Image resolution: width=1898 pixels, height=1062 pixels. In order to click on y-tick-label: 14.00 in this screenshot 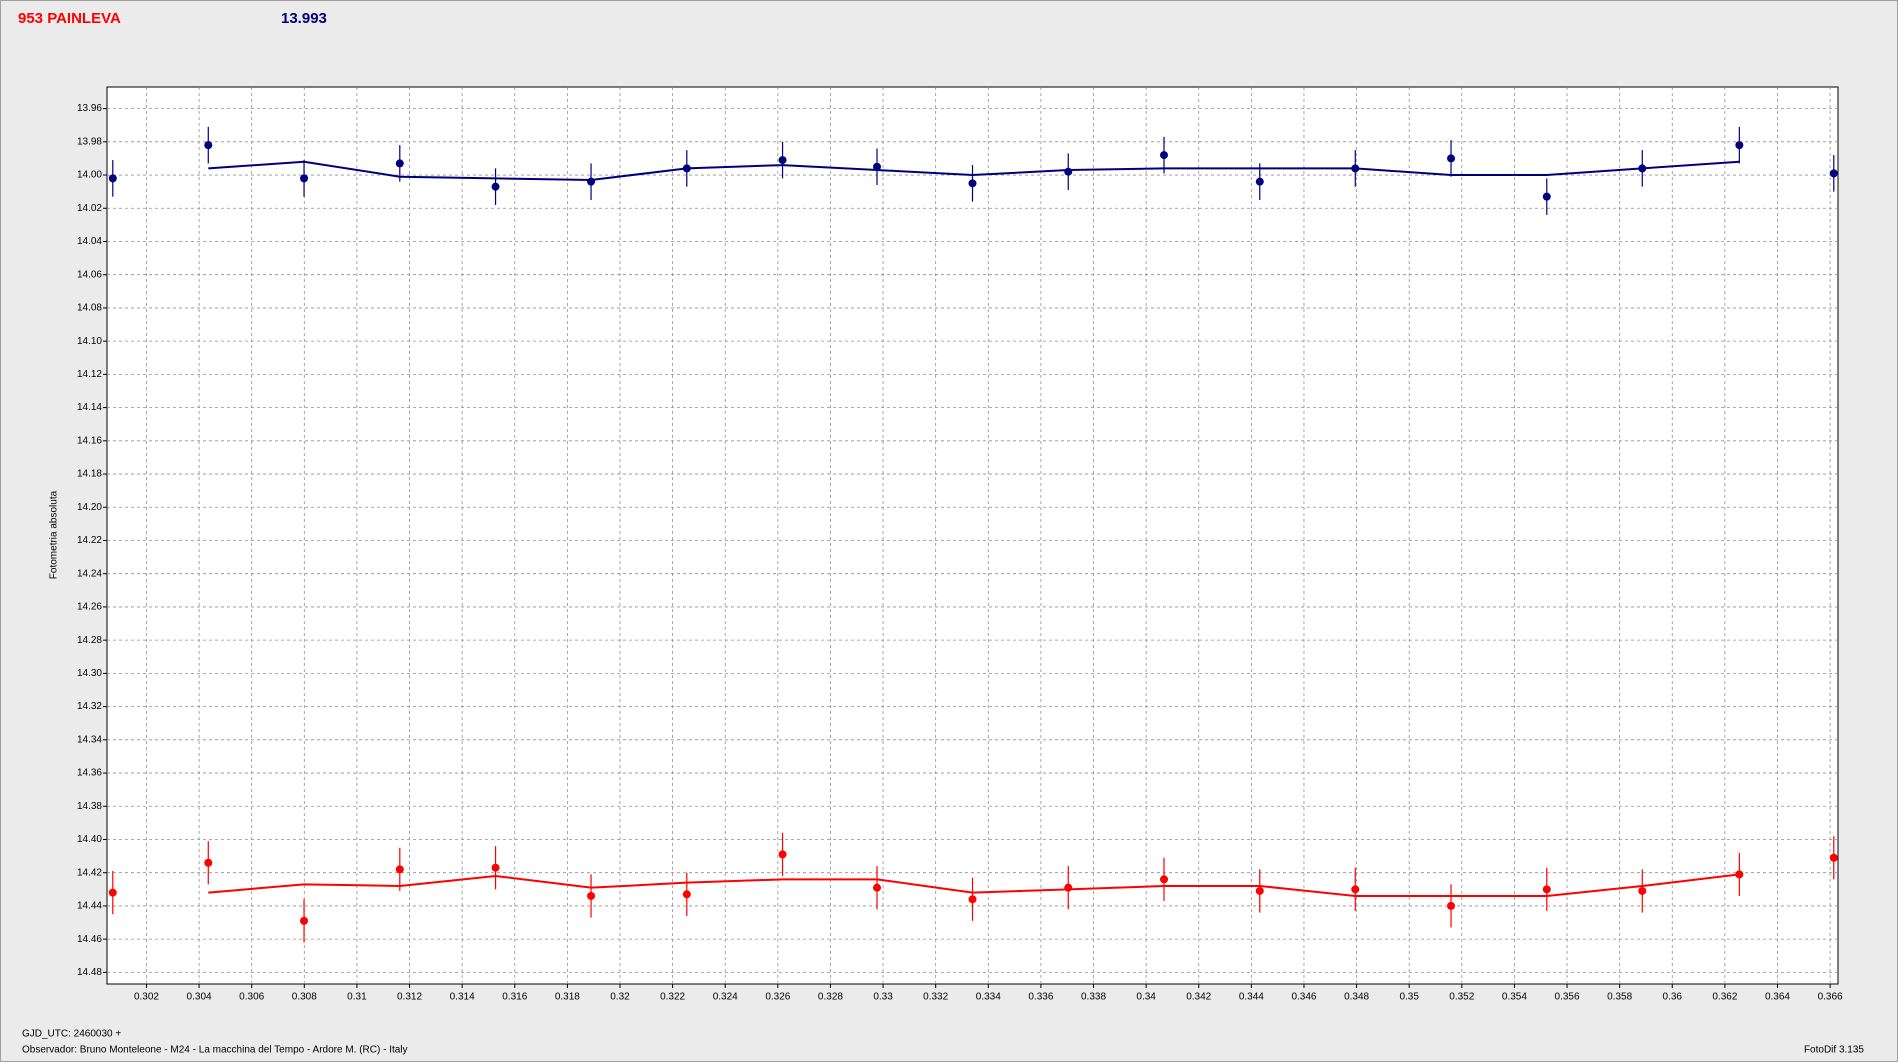, I will do `click(89, 175)`.